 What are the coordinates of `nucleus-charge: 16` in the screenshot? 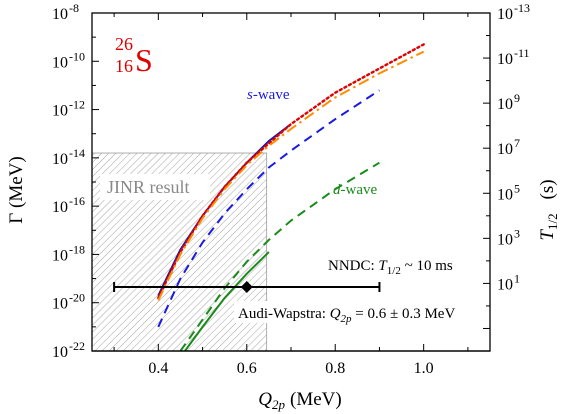 It's located at (124, 66).